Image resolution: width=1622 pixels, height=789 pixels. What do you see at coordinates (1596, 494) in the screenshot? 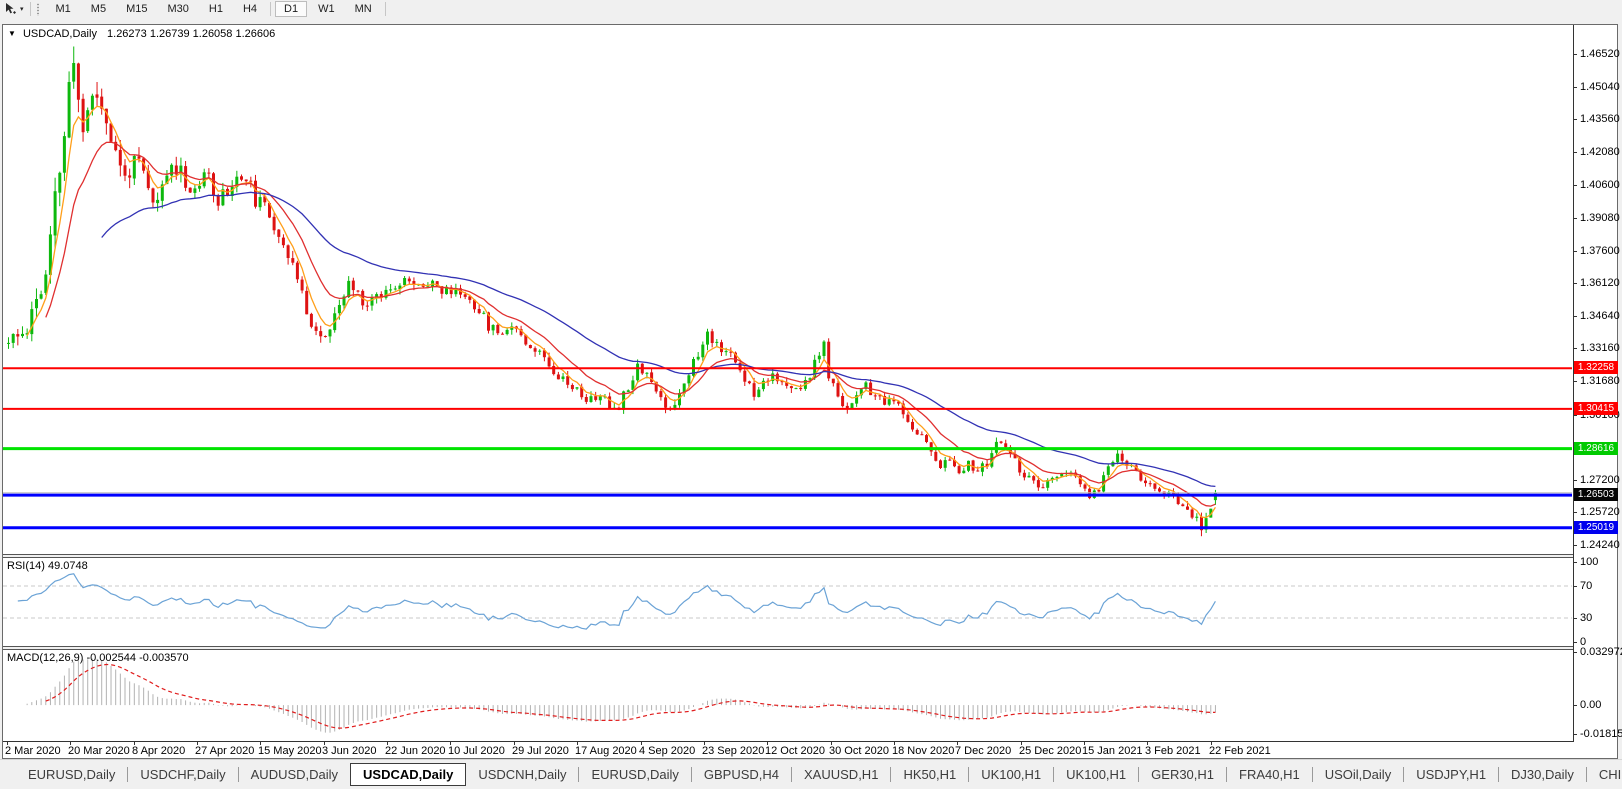
I see `hline-price-badge: 1.26503` at bounding box center [1596, 494].